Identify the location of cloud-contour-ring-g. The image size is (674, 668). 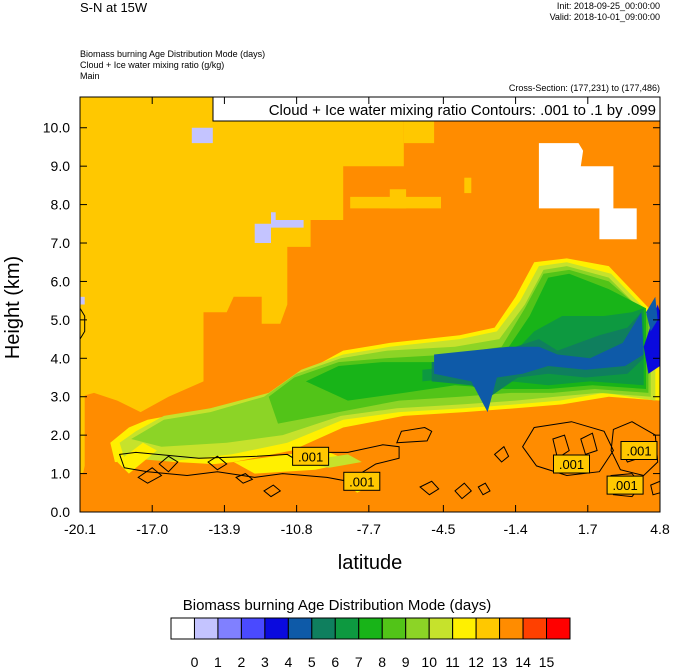
(429, 488).